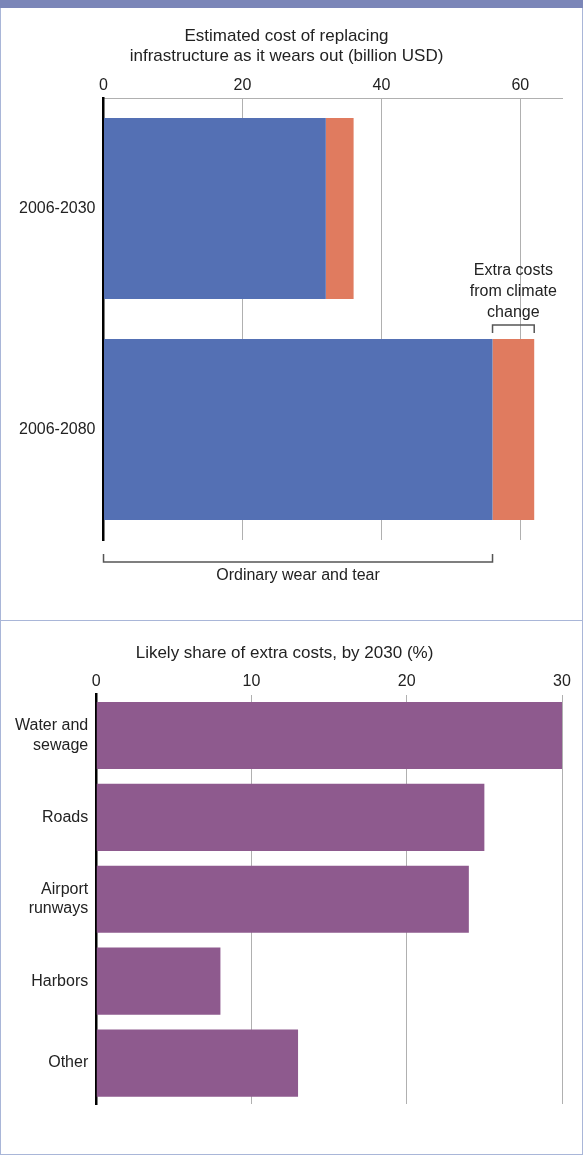 The height and width of the screenshot is (1155, 583). I want to click on chart-title: Likely share of extra costs, by 2030 (%), so click(284, 652).